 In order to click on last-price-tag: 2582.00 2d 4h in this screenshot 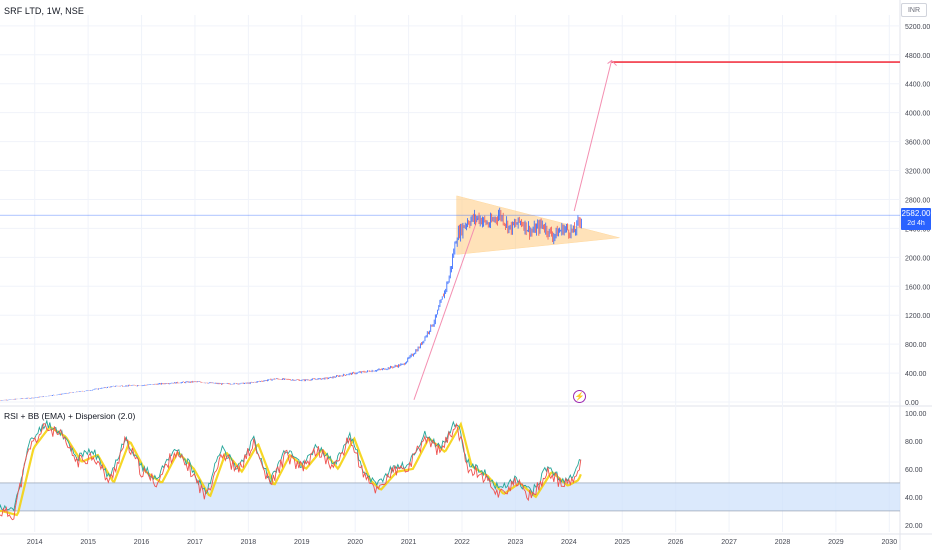, I will do `click(916, 219)`.